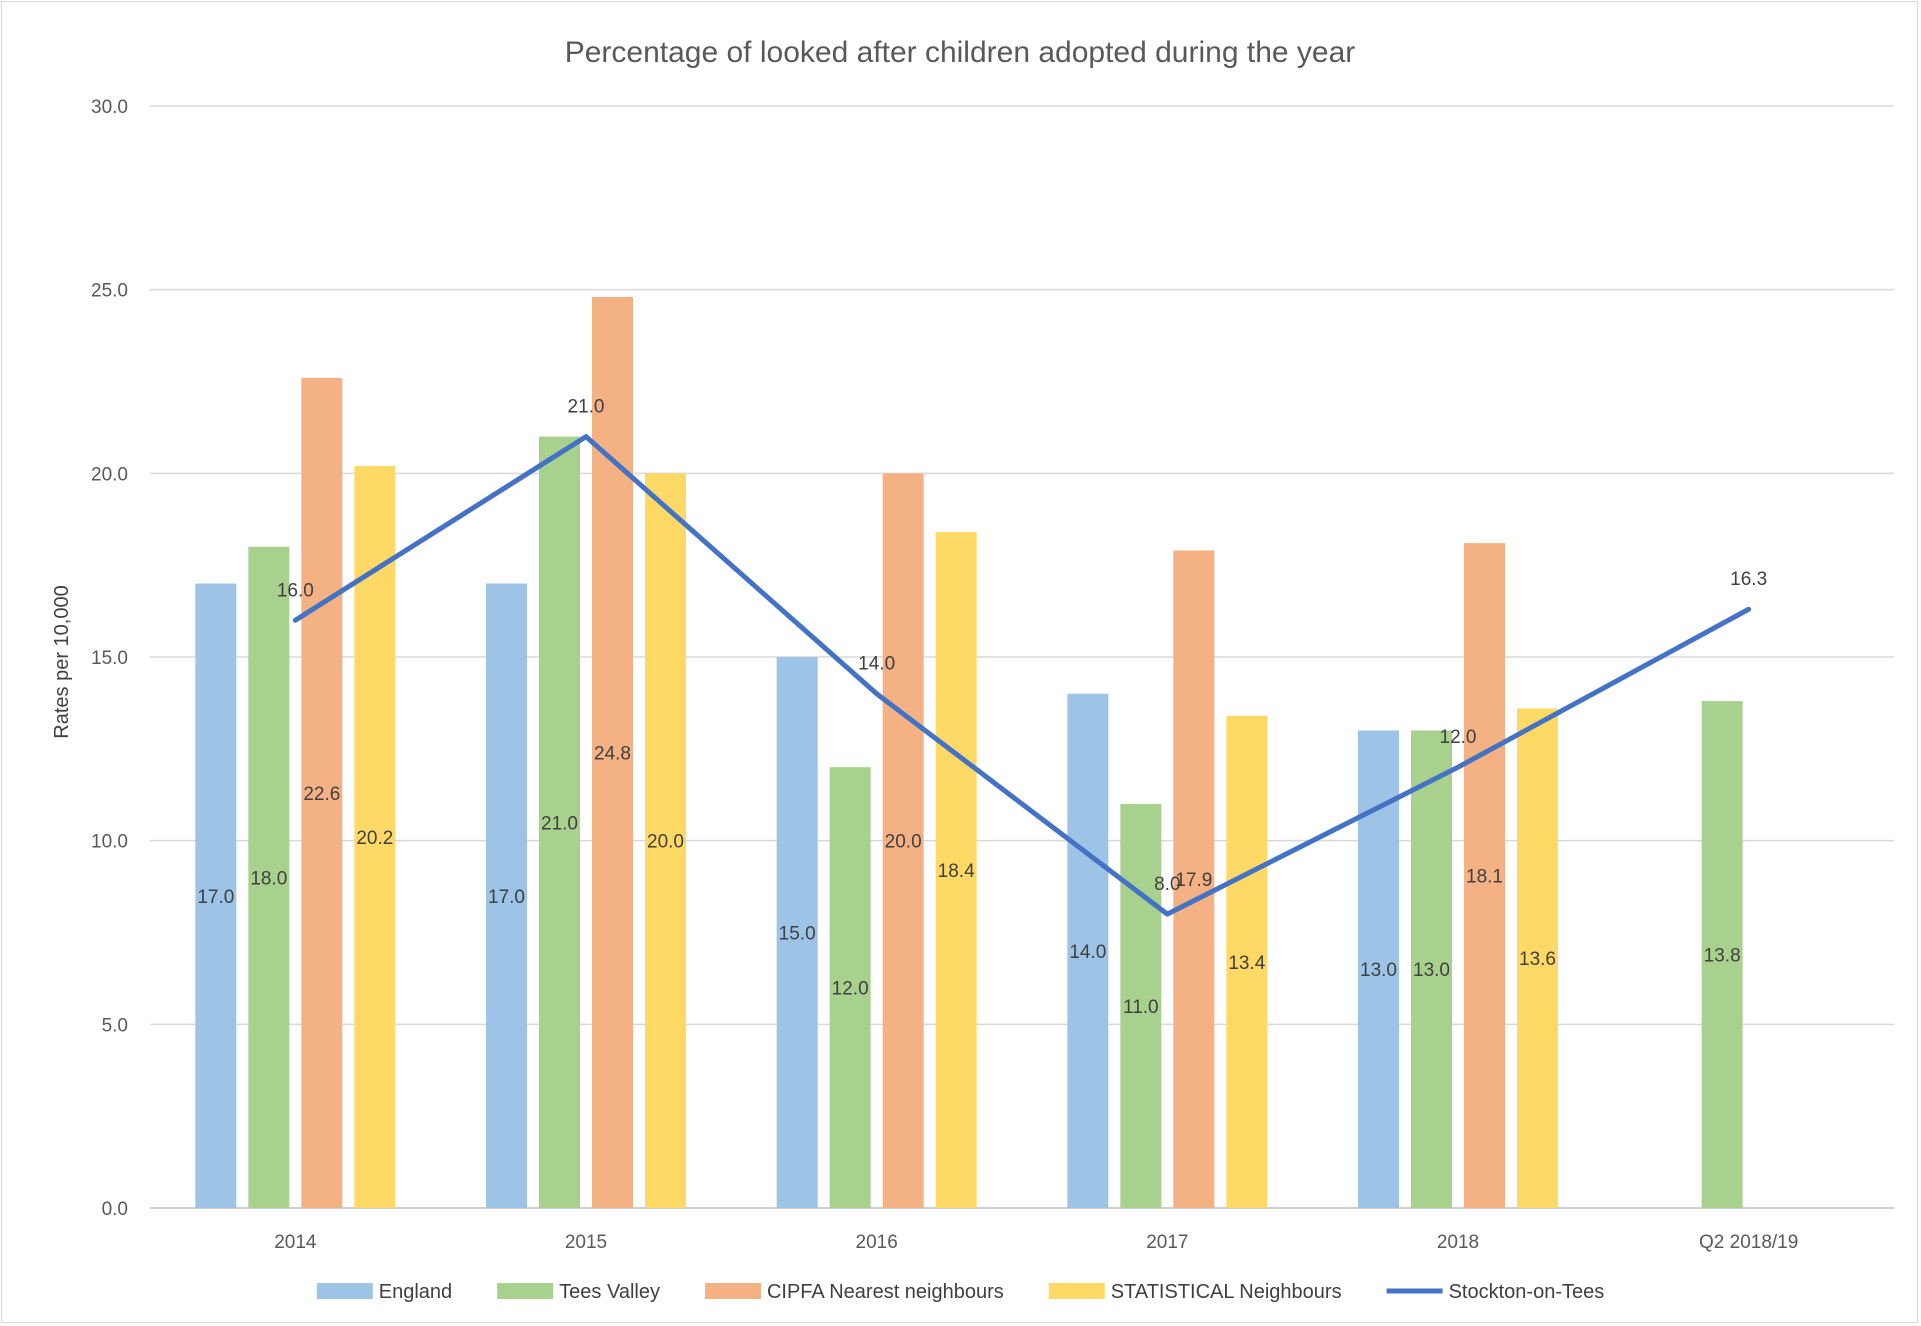  I want to click on legend-label: Tees Valley, so click(609, 1292).